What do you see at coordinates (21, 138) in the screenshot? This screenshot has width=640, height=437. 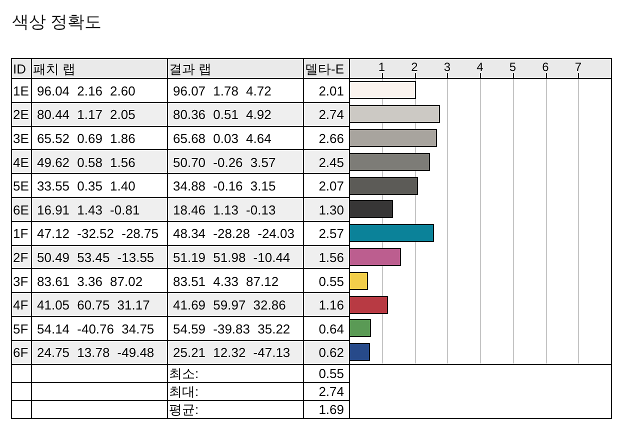 I see `y-tick-label: 3E` at bounding box center [21, 138].